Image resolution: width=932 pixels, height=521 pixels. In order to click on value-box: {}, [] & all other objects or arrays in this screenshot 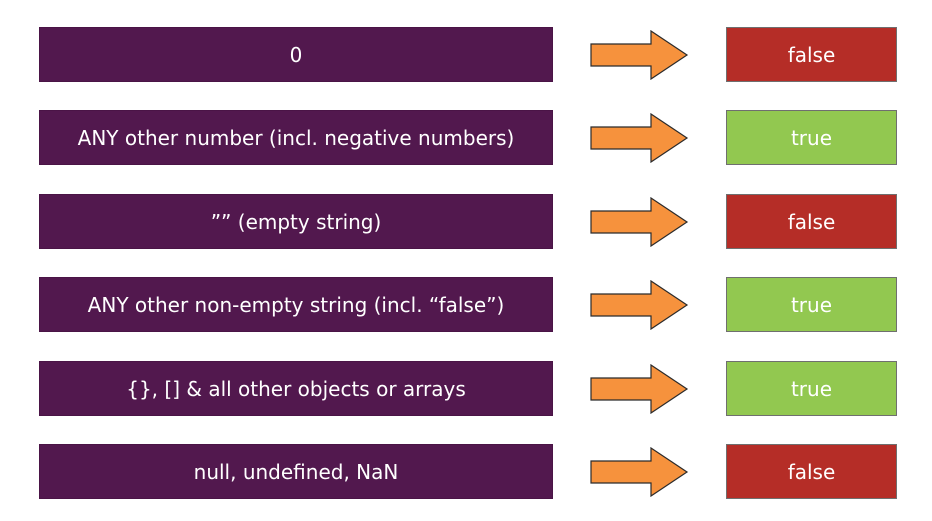, I will do `click(296, 388)`.